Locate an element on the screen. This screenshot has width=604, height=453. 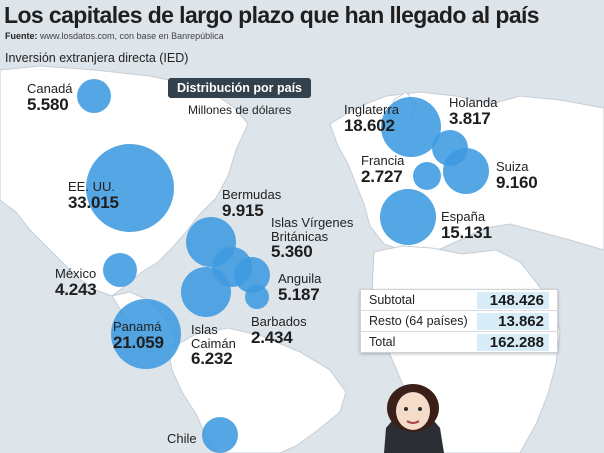
country-name: Francia is located at coordinates (383, 160).